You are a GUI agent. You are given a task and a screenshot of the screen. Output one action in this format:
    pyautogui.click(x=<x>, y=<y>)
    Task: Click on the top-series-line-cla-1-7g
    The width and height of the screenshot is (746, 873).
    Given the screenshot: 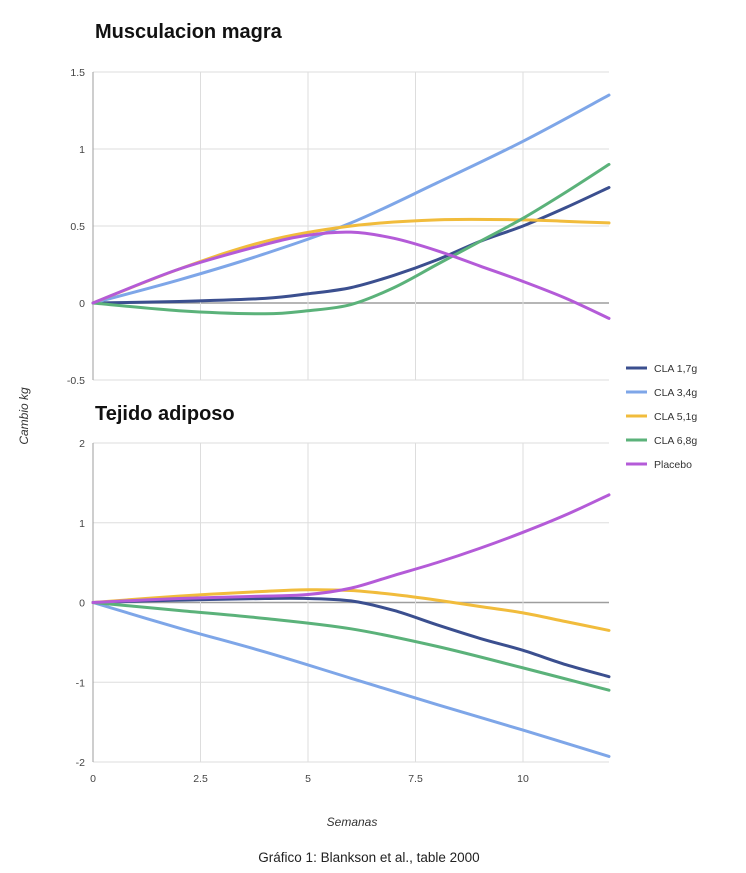 What is the action you would take?
    pyautogui.click(x=351, y=245)
    